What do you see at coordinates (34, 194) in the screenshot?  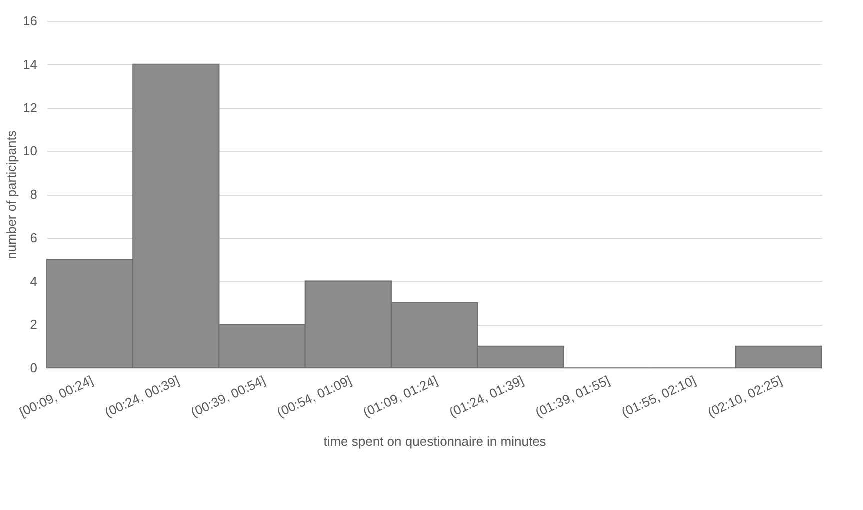 I see `y-tick-label: 8` at bounding box center [34, 194].